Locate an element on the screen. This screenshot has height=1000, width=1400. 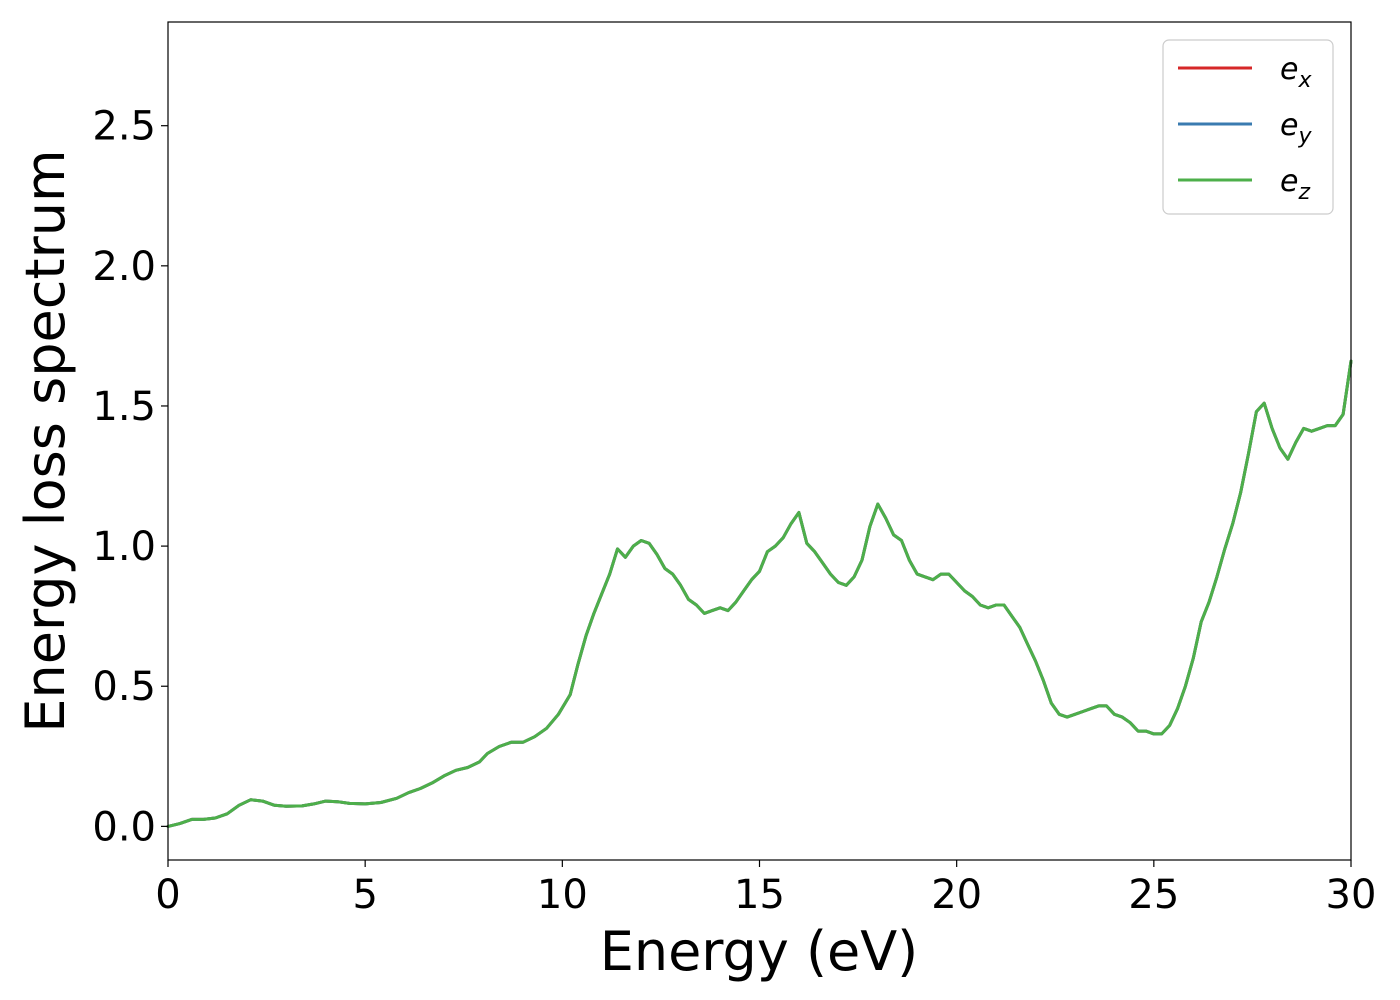
y-tick-label: 1.5 is located at coordinates (124, 407).